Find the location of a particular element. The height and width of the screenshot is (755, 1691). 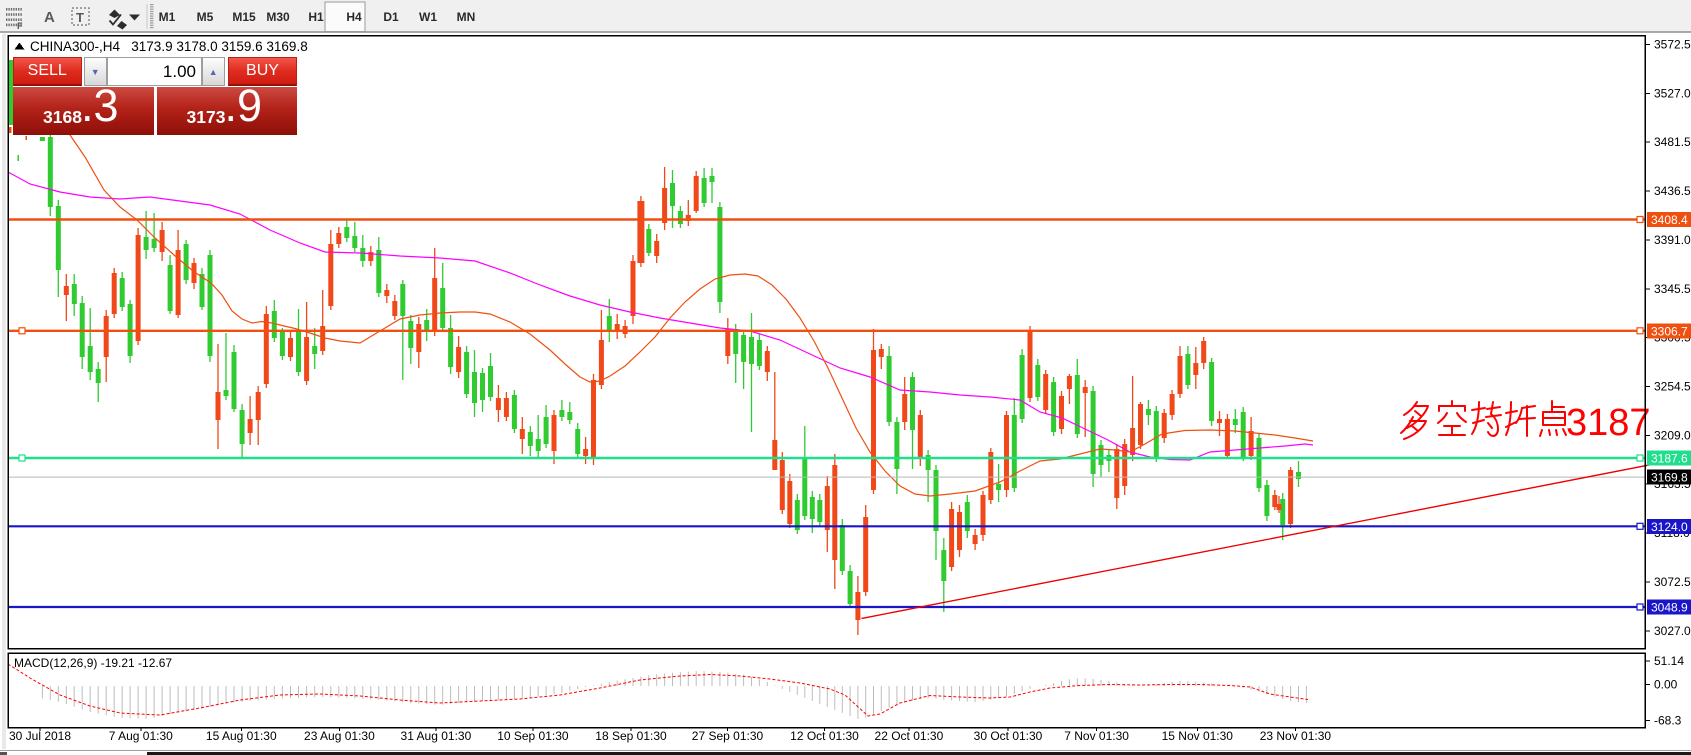

svg-text: 22 Oct 01:30 is located at coordinates (909, 736).